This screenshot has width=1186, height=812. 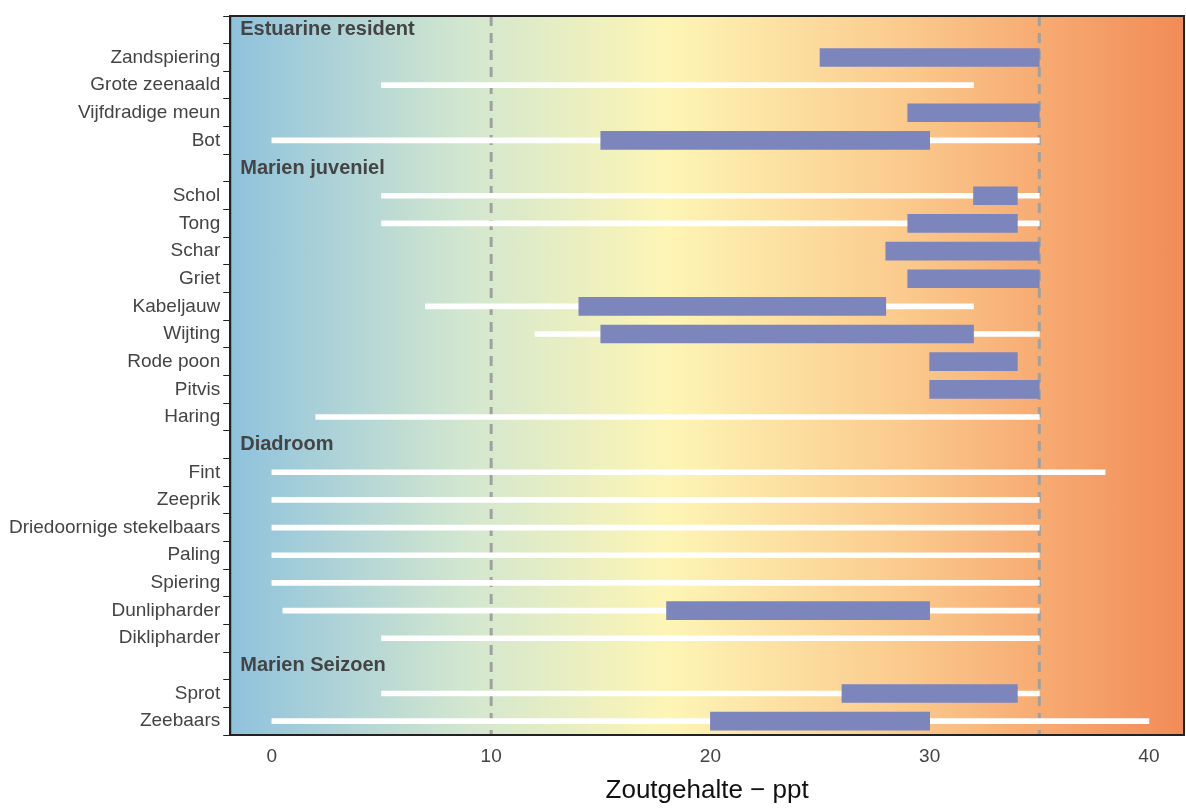 What do you see at coordinates (200, 277) in the screenshot?
I see `y-tick-label: Griet` at bounding box center [200, 277].